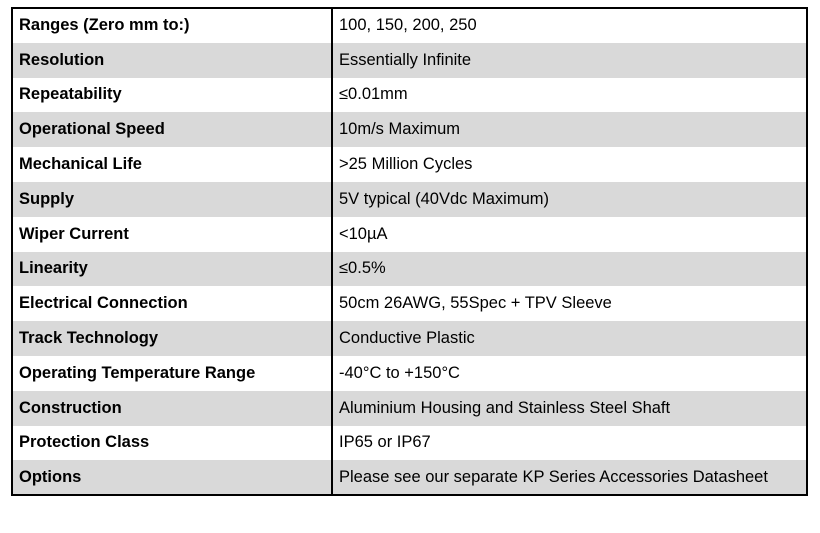  What do you see at coordinates (172, 338) in the screenshot?
I see `spec-label: Track Technology` at bounding box center [172, 338].